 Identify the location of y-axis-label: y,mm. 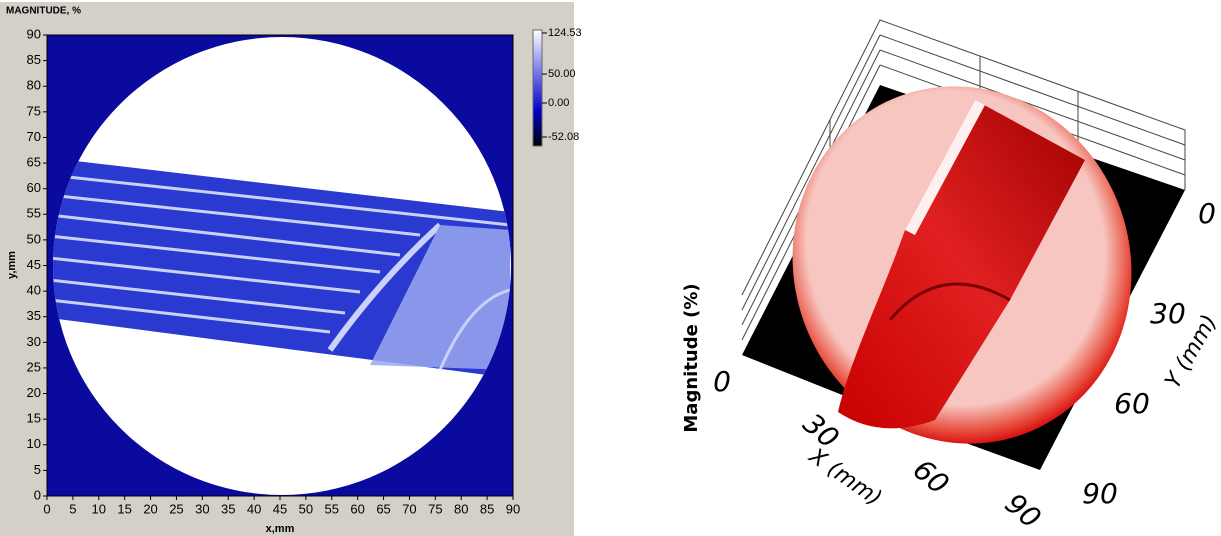
(12, 265).